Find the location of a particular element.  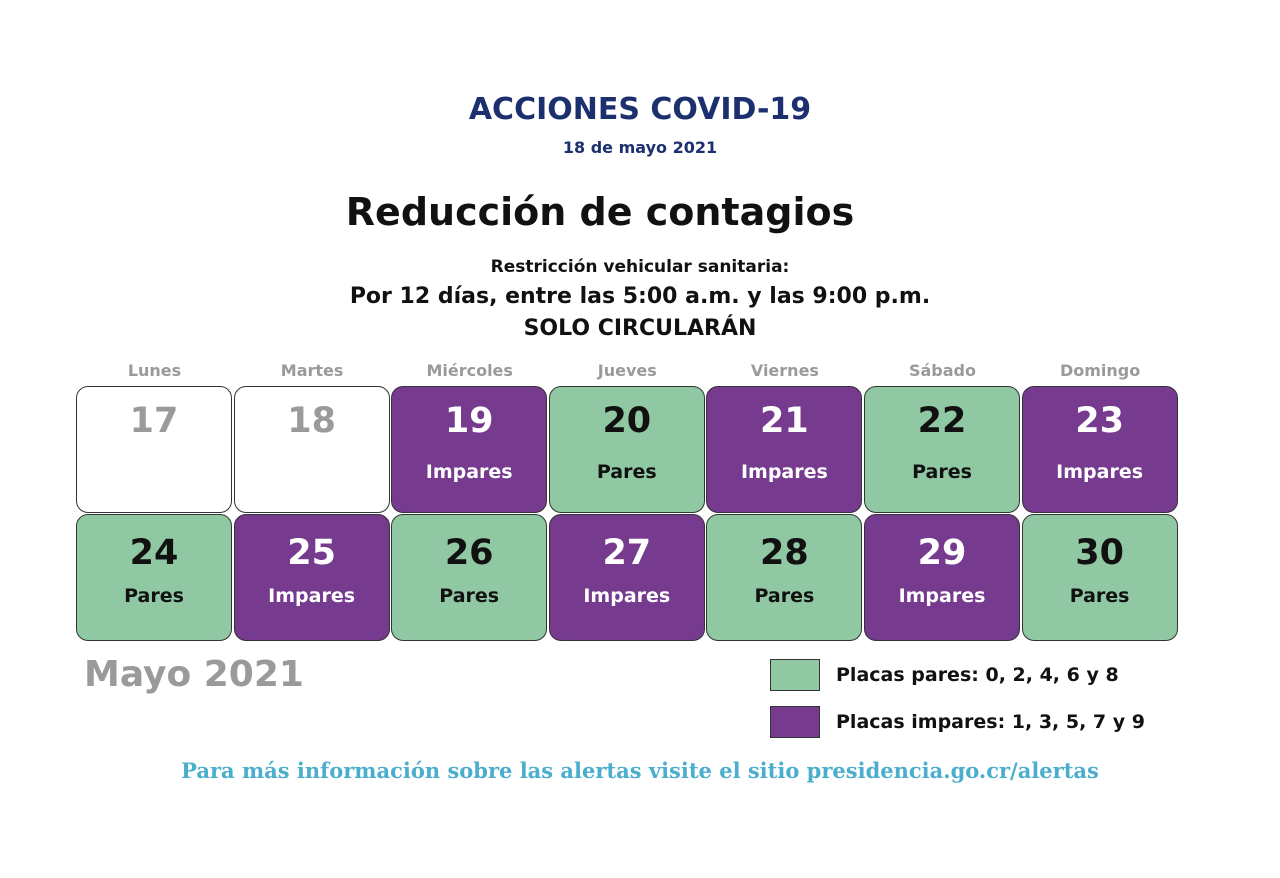

subtitle-line-3: SOLO CIRCULARÁN is located at coordinates (640, 328).